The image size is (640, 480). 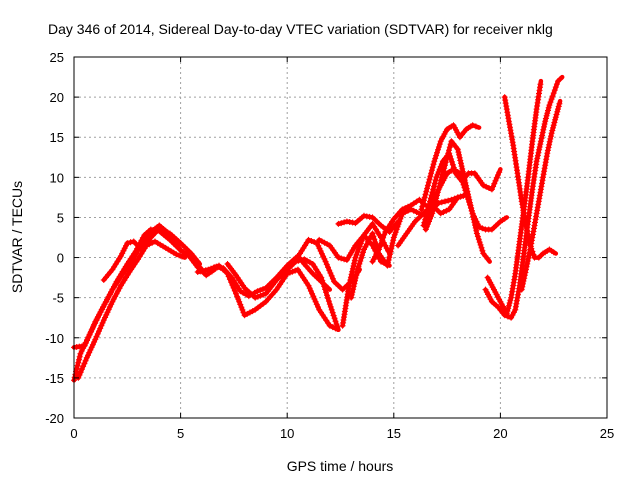 I want to click on y-tick-label: 15, so click(x=57, y=137).